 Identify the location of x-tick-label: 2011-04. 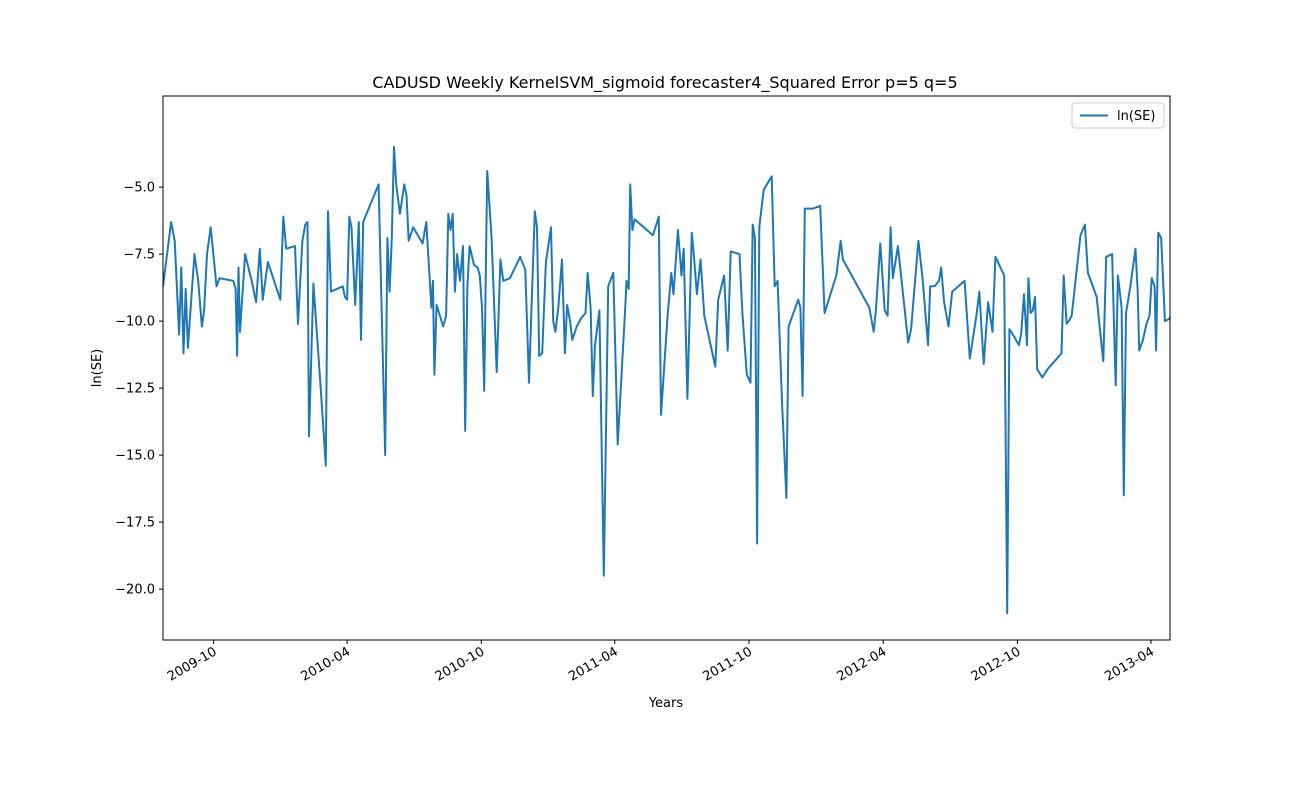
(593, 664).